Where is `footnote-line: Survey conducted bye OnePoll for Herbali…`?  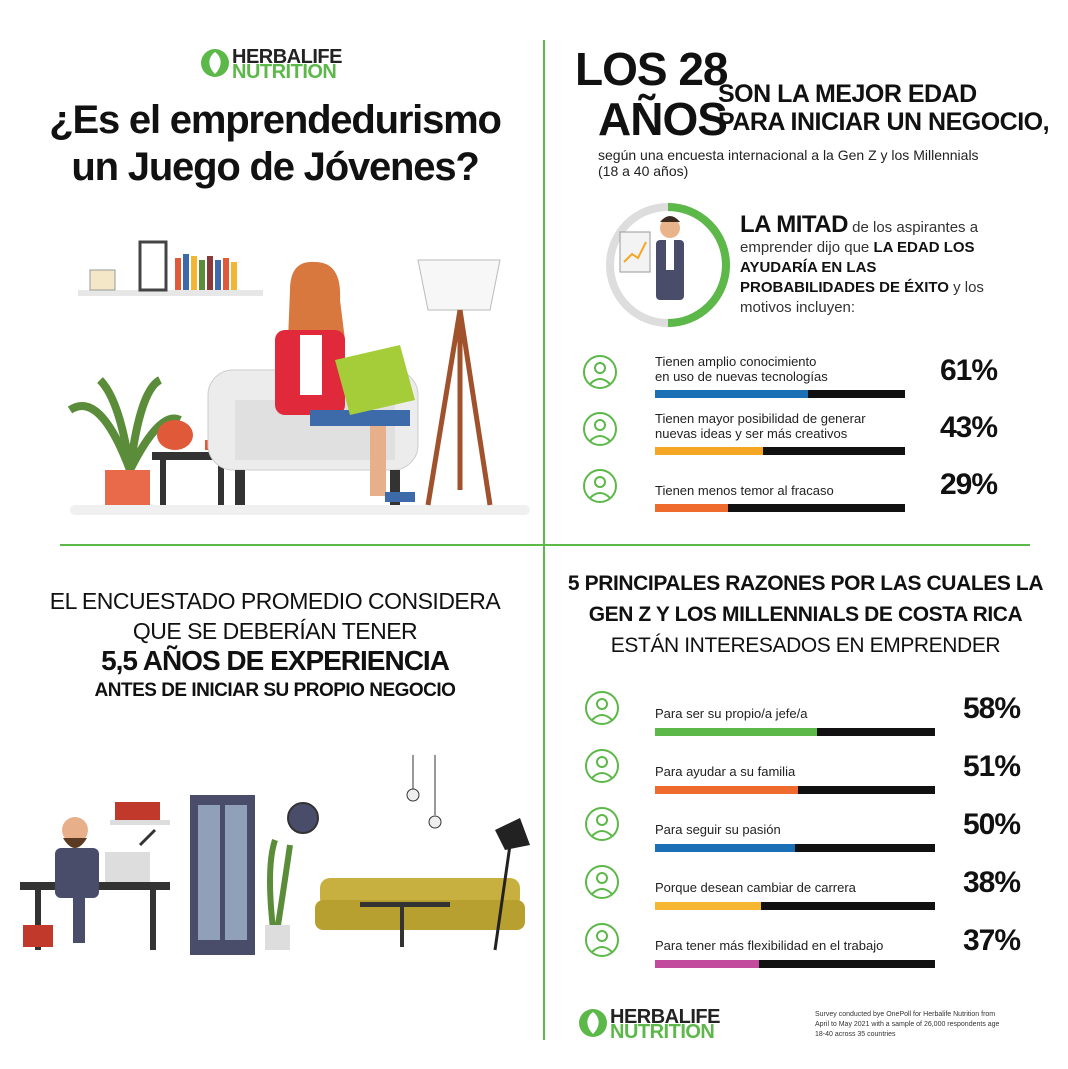 footnote-line: Survey conducted bye OnePoll for Herbali… is located at coordinates (905, 1014).